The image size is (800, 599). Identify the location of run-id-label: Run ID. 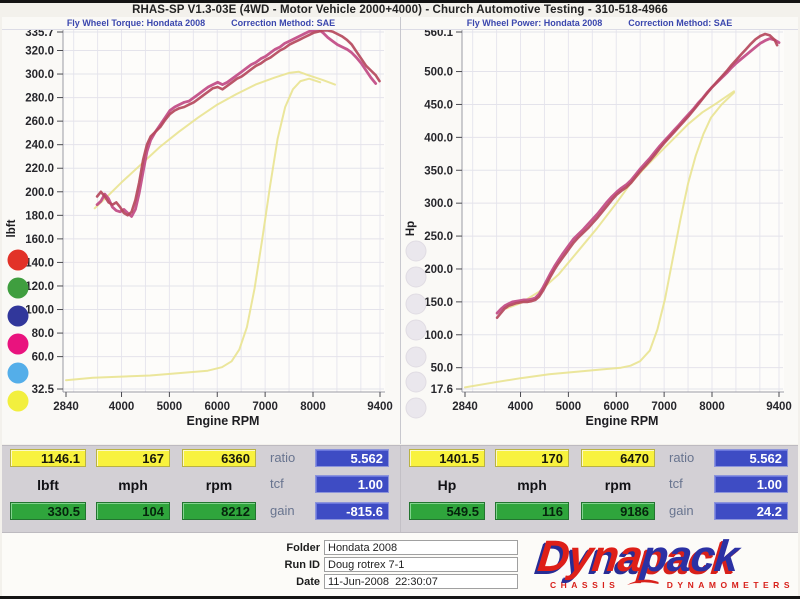
(302, 564).